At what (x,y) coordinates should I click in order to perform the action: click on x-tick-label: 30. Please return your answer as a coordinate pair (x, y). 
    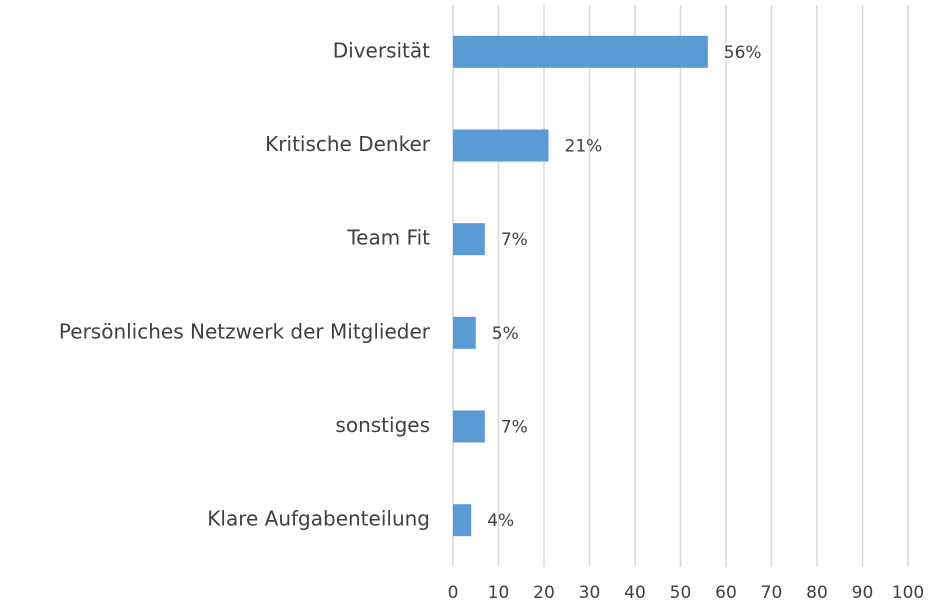
    Looking at the image, I should click on (590, 593).